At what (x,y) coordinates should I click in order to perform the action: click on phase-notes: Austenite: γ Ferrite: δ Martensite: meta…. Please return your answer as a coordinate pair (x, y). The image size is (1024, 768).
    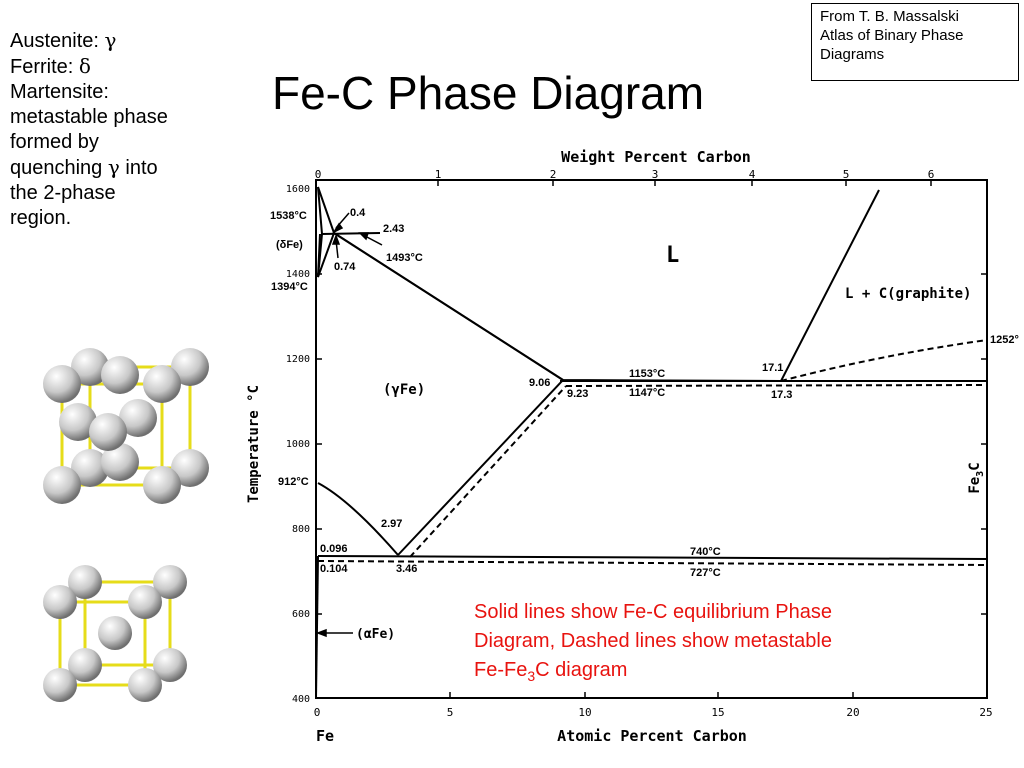
    Looking at the image, I should click on (117, 129).